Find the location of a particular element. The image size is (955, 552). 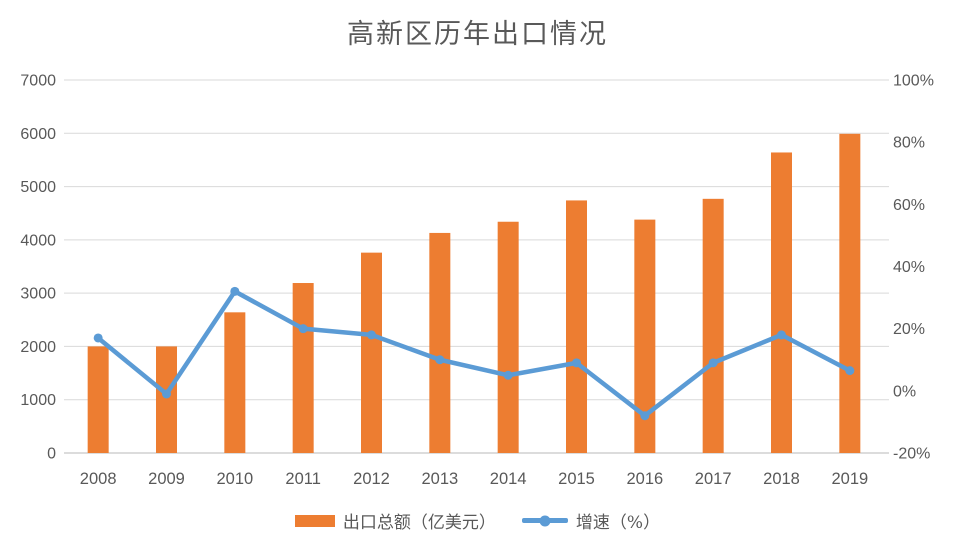

y2-axis-tick-label: 80% is located at coordinates (909, 143).